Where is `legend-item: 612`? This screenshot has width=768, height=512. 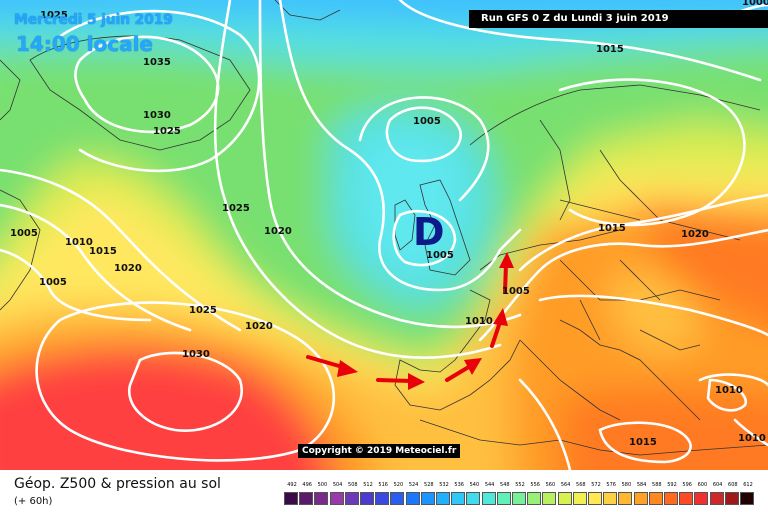 legend-item: 612 is located at coordinates (748, 493).